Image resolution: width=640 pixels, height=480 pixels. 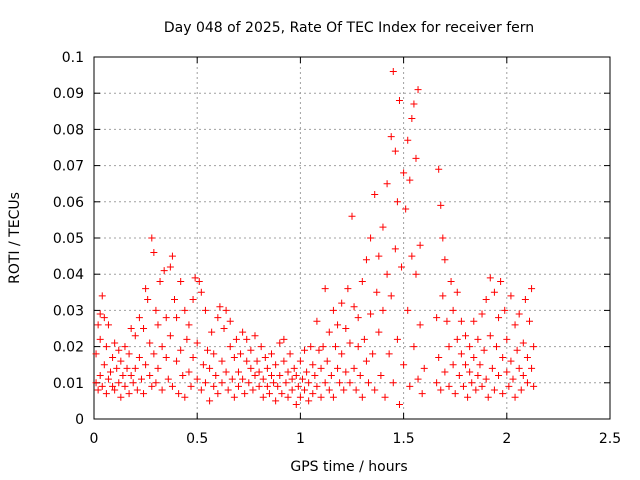 What do you see at coordinates (403, 439) in the screenshot?
I see `x-tick-label: 1.5` at bounding box center [403, 439].